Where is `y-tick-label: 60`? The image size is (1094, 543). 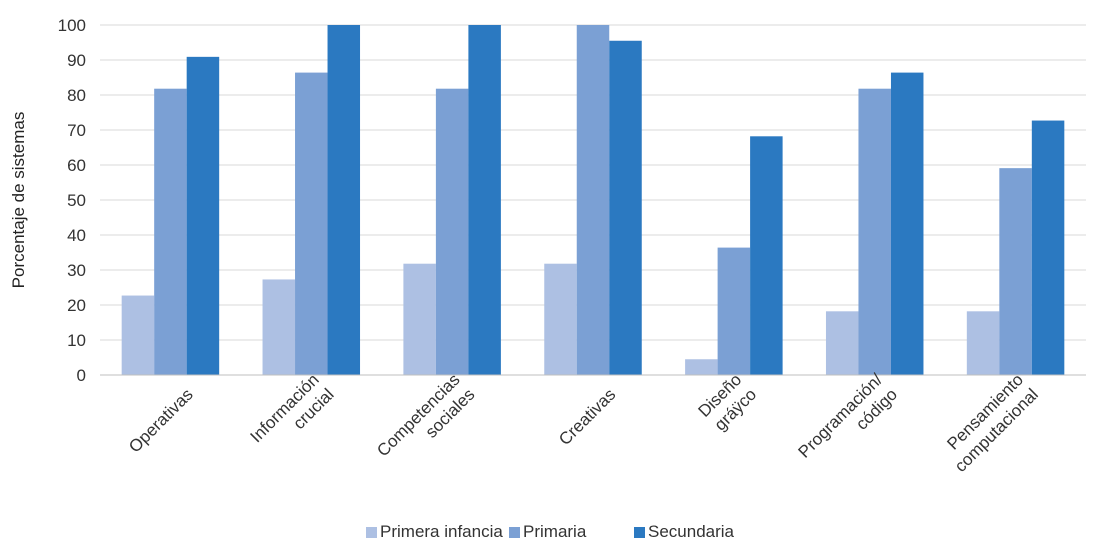 y-tick-label: 60 is located at coordinates (76, 165).